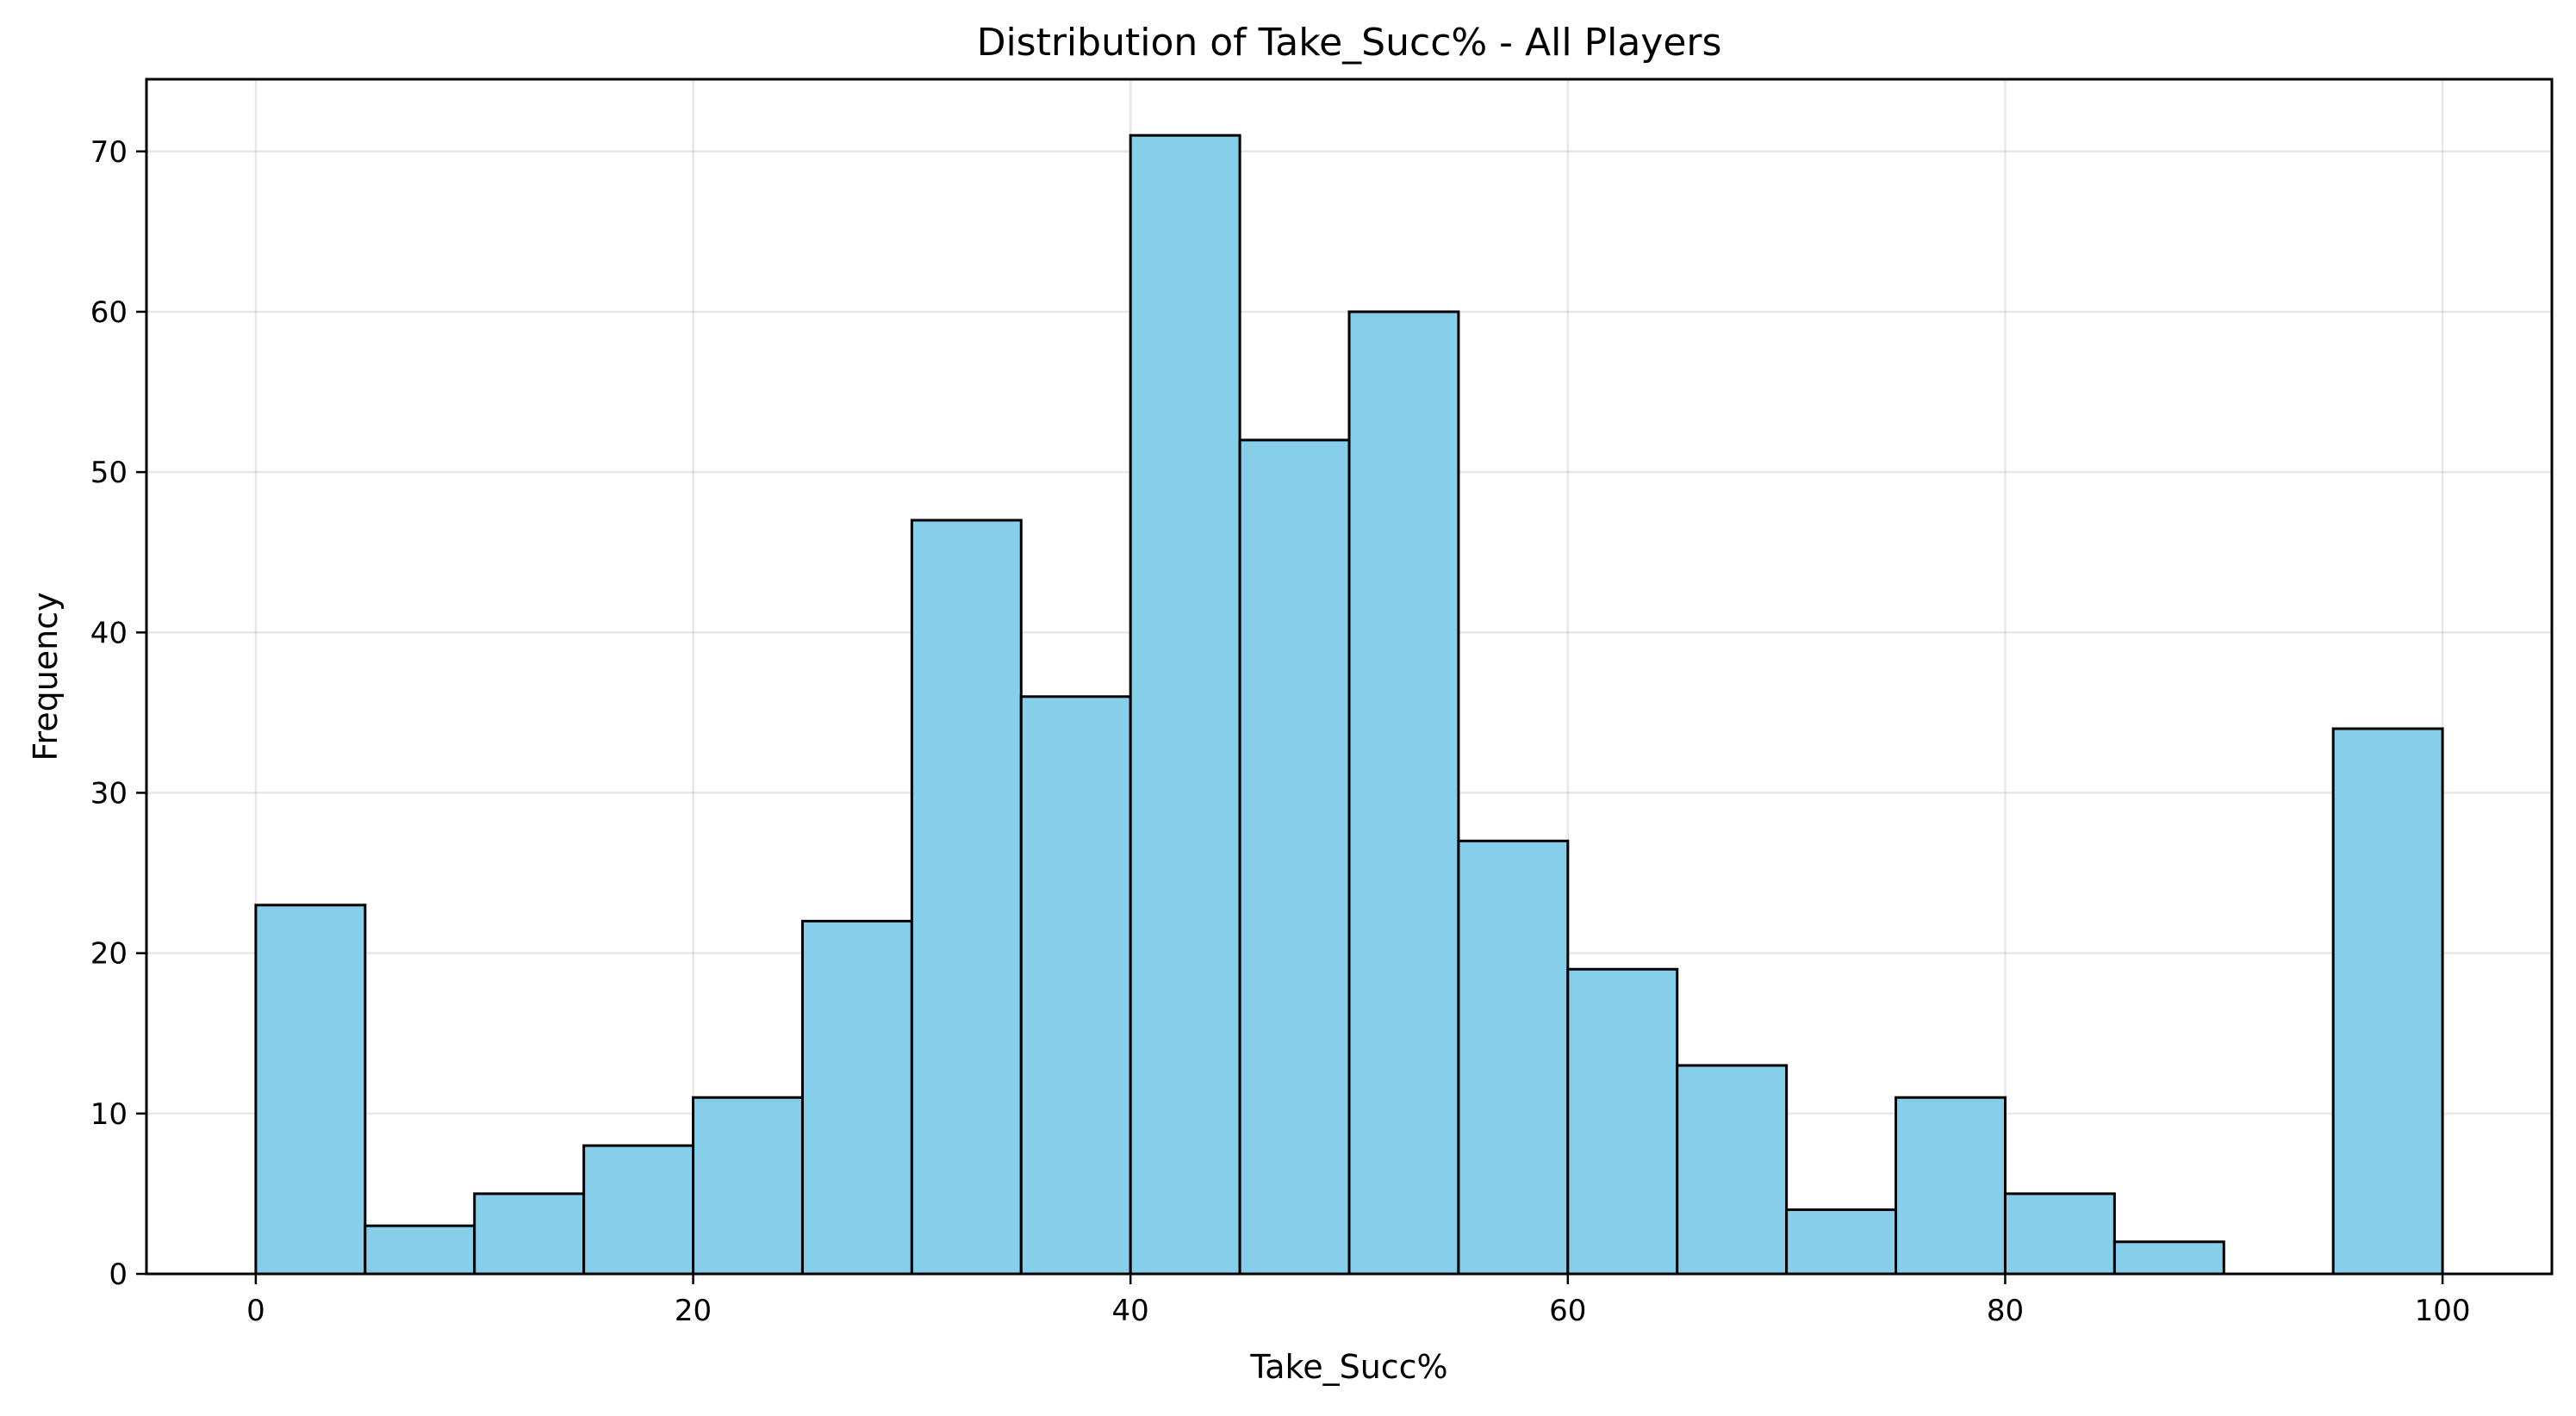 The height and width of the screenshot is (1416, 2576). Describe the element at coordinates (109, 152) in the screenshot. I see `y-tick-label: 70` at that location.